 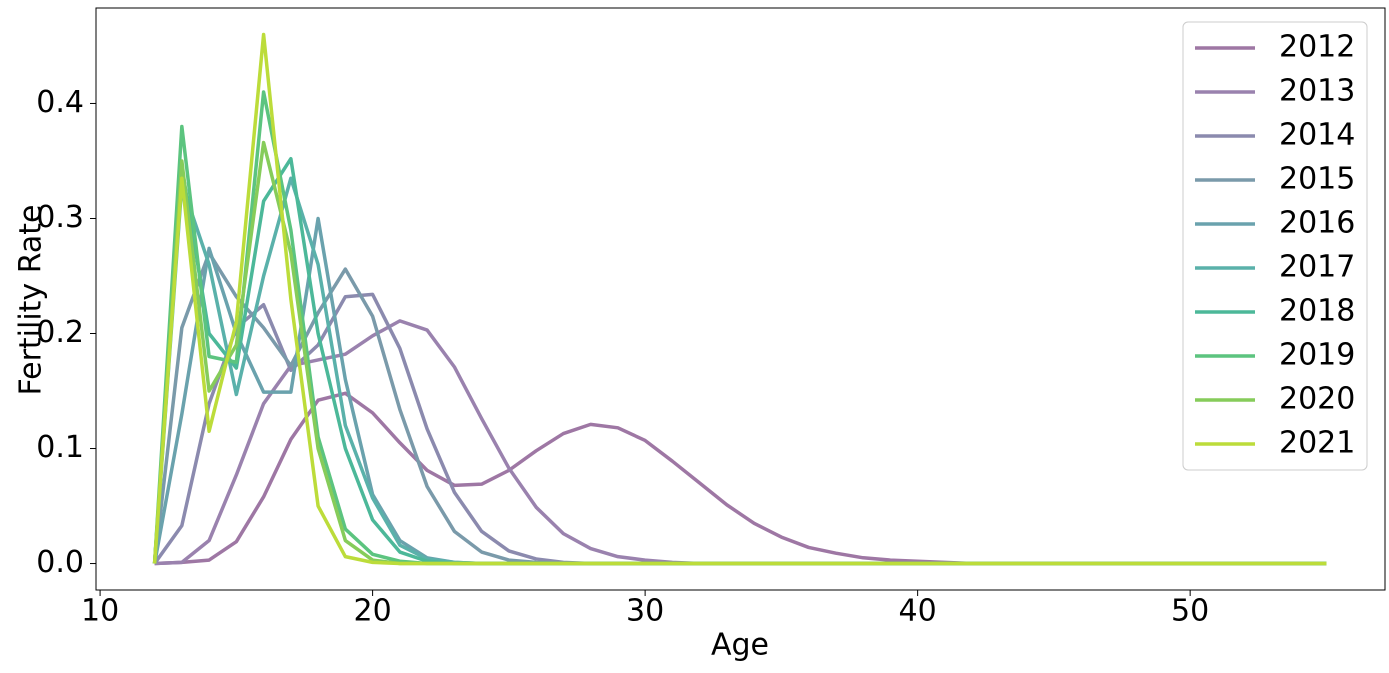 I want to click on legend-label: 2017, so click(x=1317, y=267).